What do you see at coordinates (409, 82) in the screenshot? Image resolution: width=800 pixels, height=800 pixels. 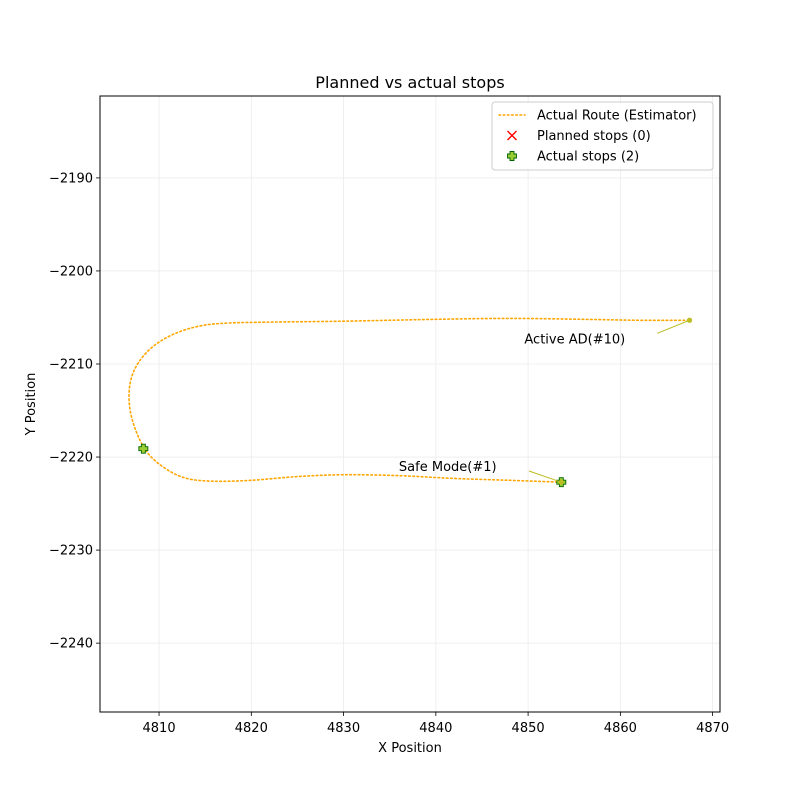 I see `chart-title: Planned vs actual stops` at bounding box center [409, 82].